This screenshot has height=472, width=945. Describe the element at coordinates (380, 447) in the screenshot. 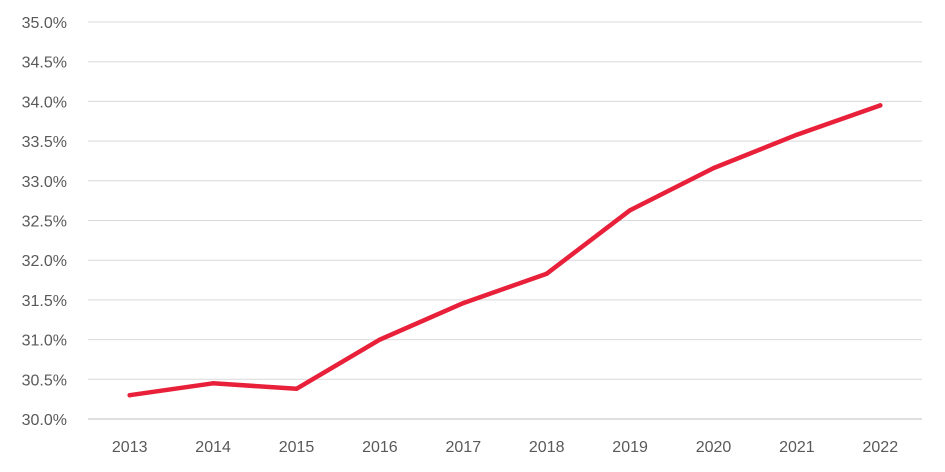

I see `x-tick-label: 2016` at that location.